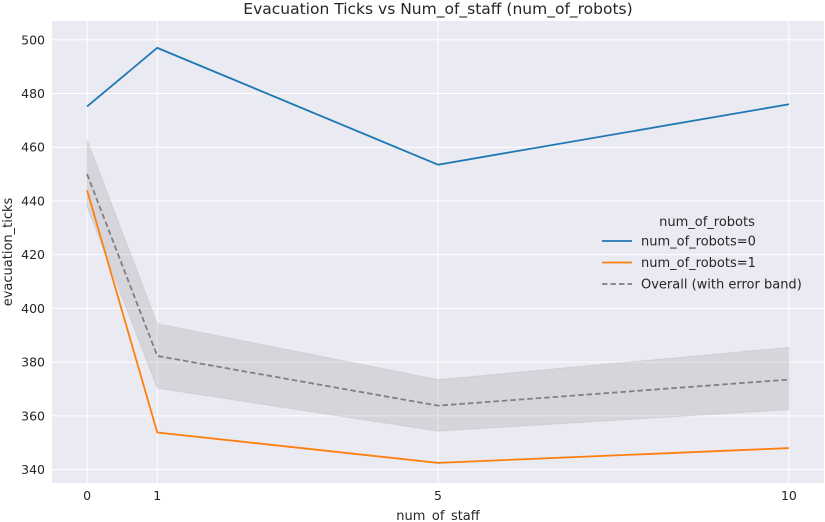  What do you see at coordinates (721, 285) in the screenshot?
I see `legend-label-2: Overall (with error band)` at bounding box center [721, 285].